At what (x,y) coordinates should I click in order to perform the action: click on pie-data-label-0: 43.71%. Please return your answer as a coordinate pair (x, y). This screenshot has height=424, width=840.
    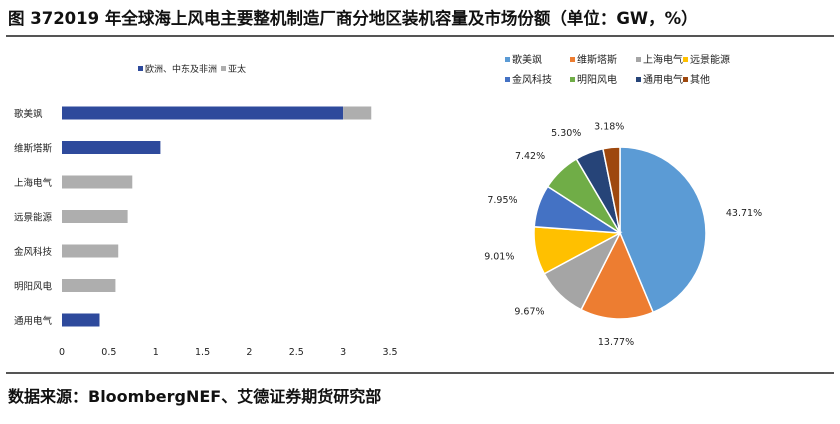
    Looking at the image, I should click on (744, 213).